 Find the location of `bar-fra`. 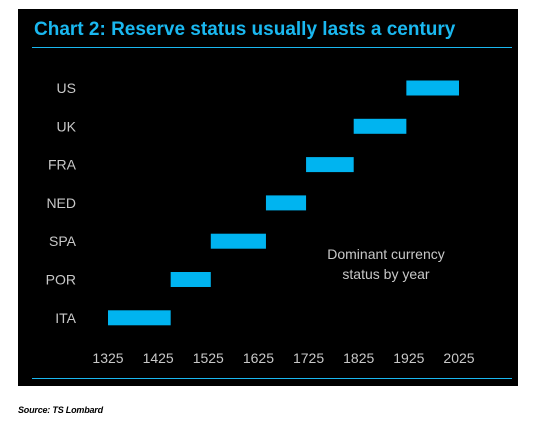

bar-fra is located at coordinates (330, 165).